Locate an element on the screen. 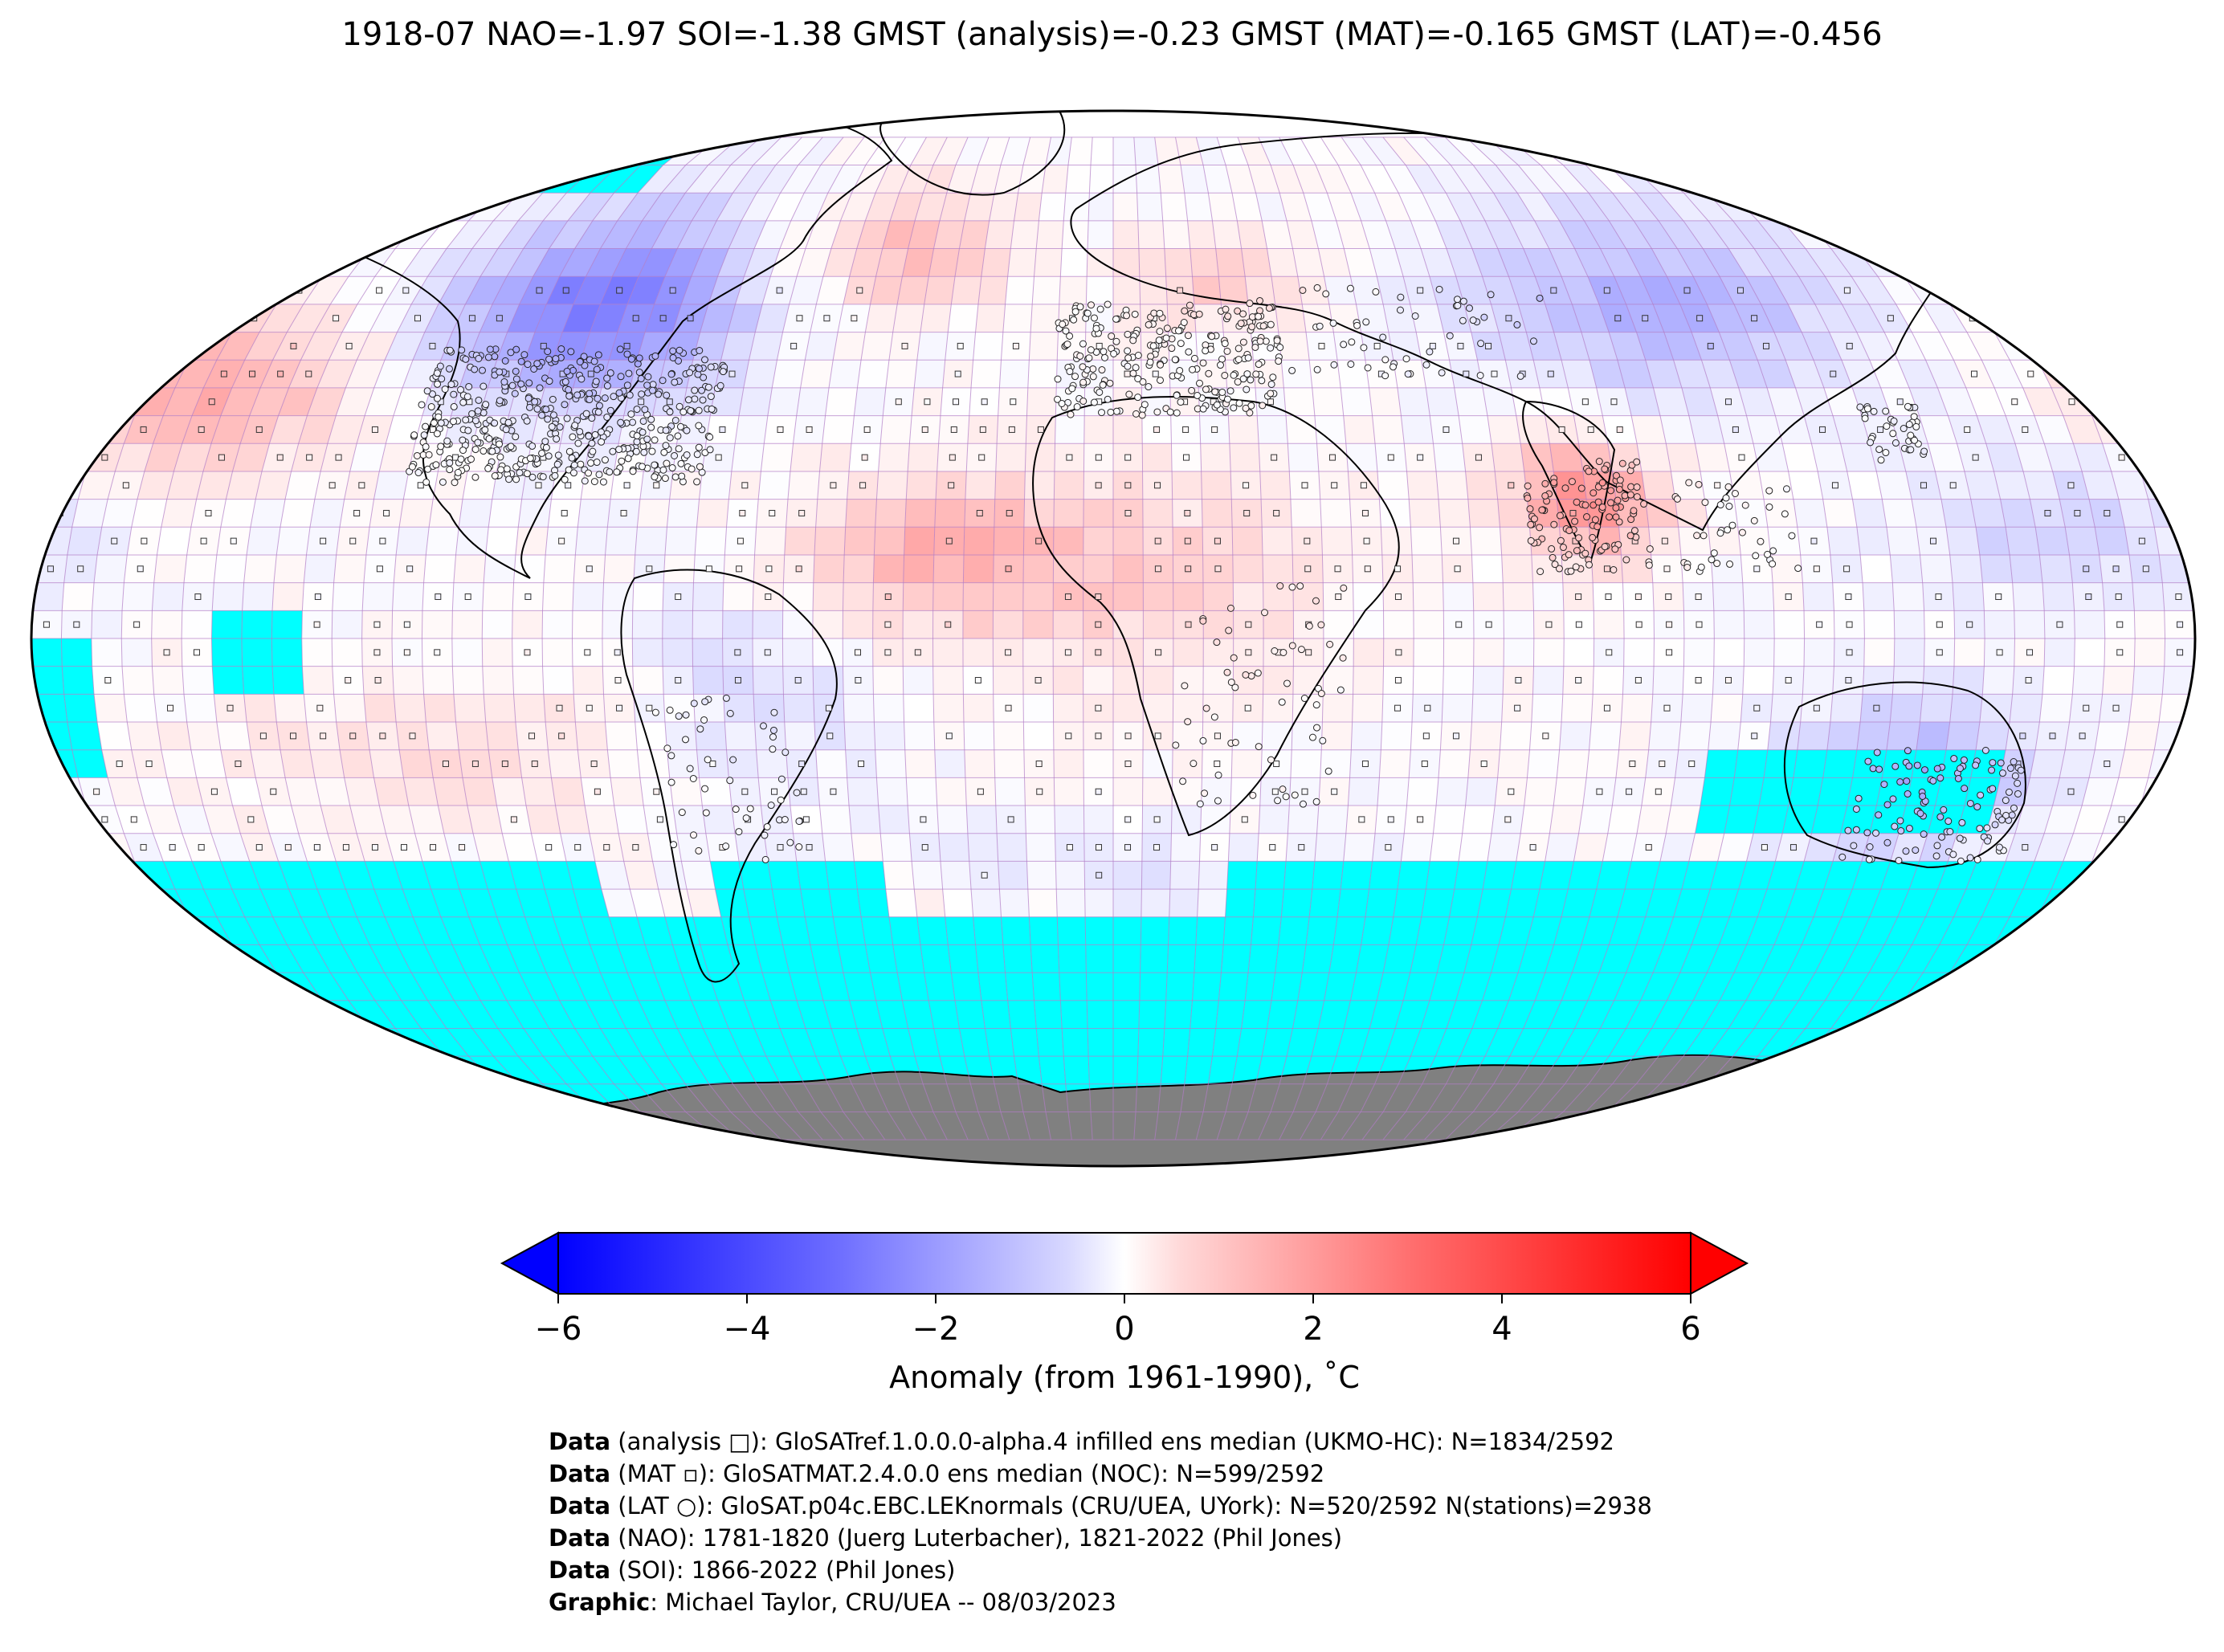 The width and height of the screenshot is (2224, 1652). colorbar-ticks: −6 −4 −2 0 2 4 6 is located at coordinates (1118, 1321).